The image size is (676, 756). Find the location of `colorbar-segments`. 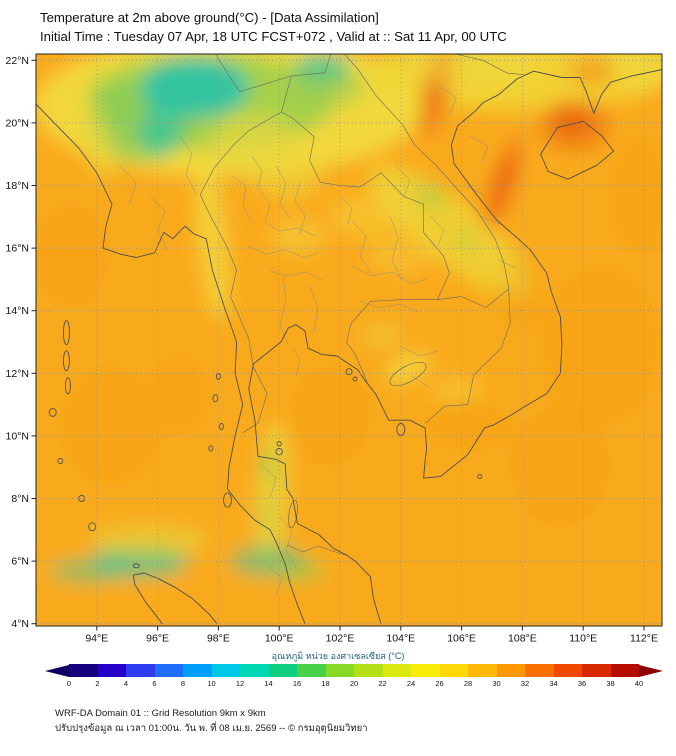

colorbar-segments is located at coordinates (354, 670).